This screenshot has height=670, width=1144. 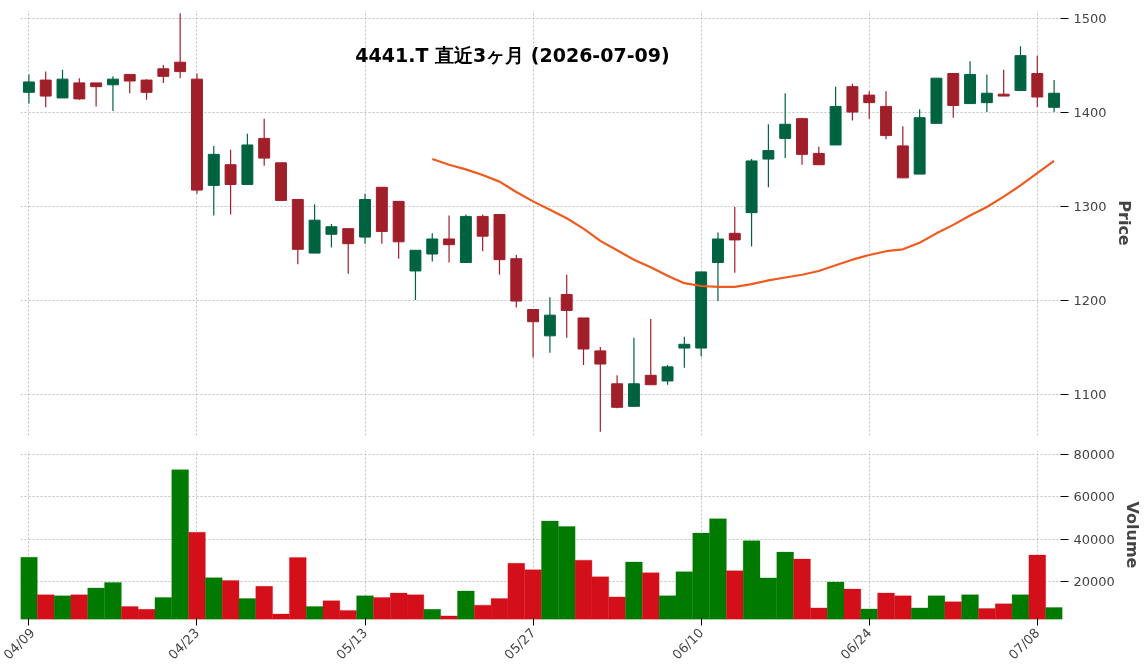 I want to click on y-tick-label: 1300, so click(x=1090, y=206).